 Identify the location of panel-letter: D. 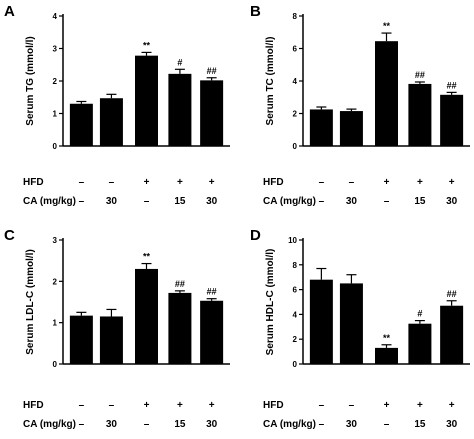
(255, 235).